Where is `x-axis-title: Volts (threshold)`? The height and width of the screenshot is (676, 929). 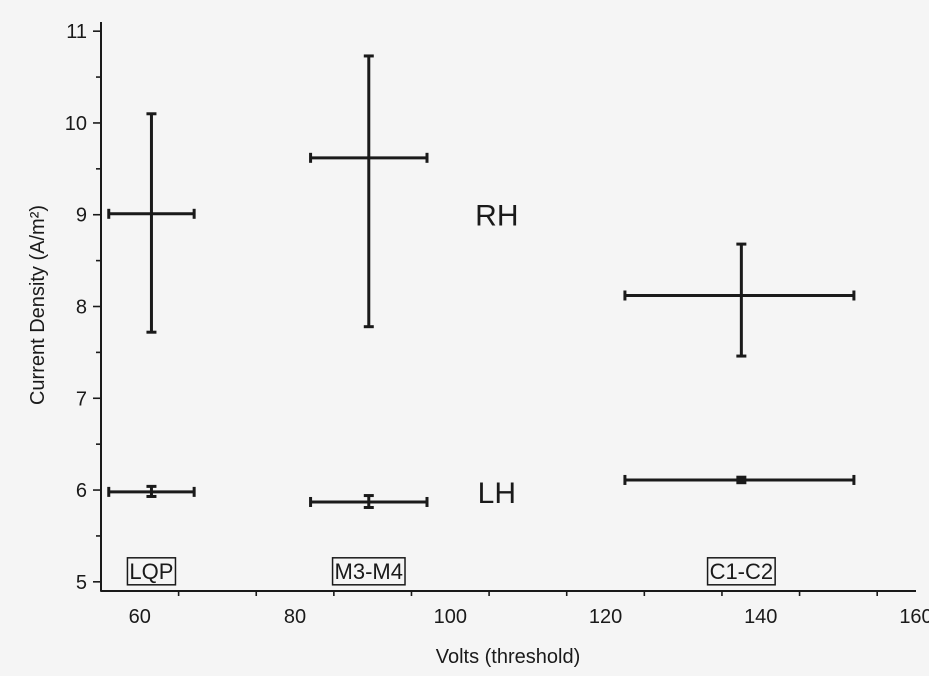
x-axis-title: Volts (threshold) is located at coordinates (508, 657).